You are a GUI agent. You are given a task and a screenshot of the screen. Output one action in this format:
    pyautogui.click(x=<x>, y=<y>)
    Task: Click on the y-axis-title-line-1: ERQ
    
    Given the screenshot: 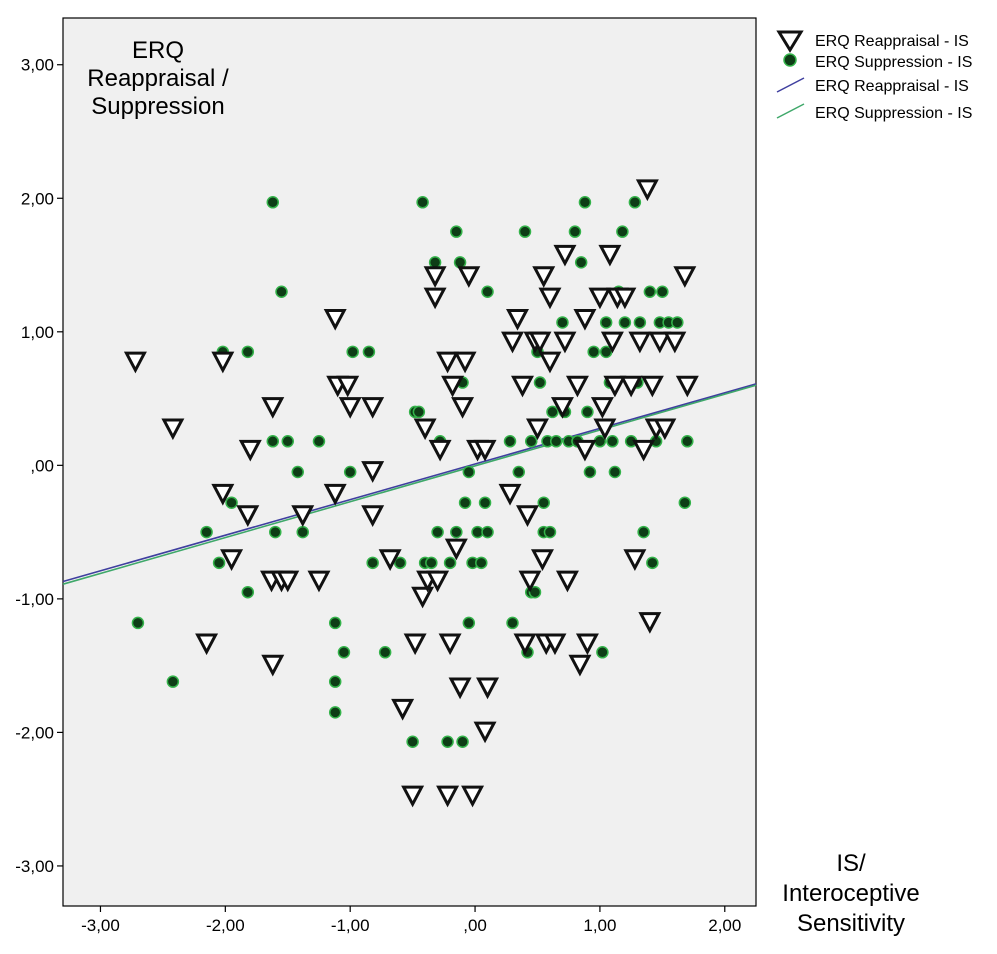 What is the action you would take?
    pyautogui.click(x=158, y=50)
    